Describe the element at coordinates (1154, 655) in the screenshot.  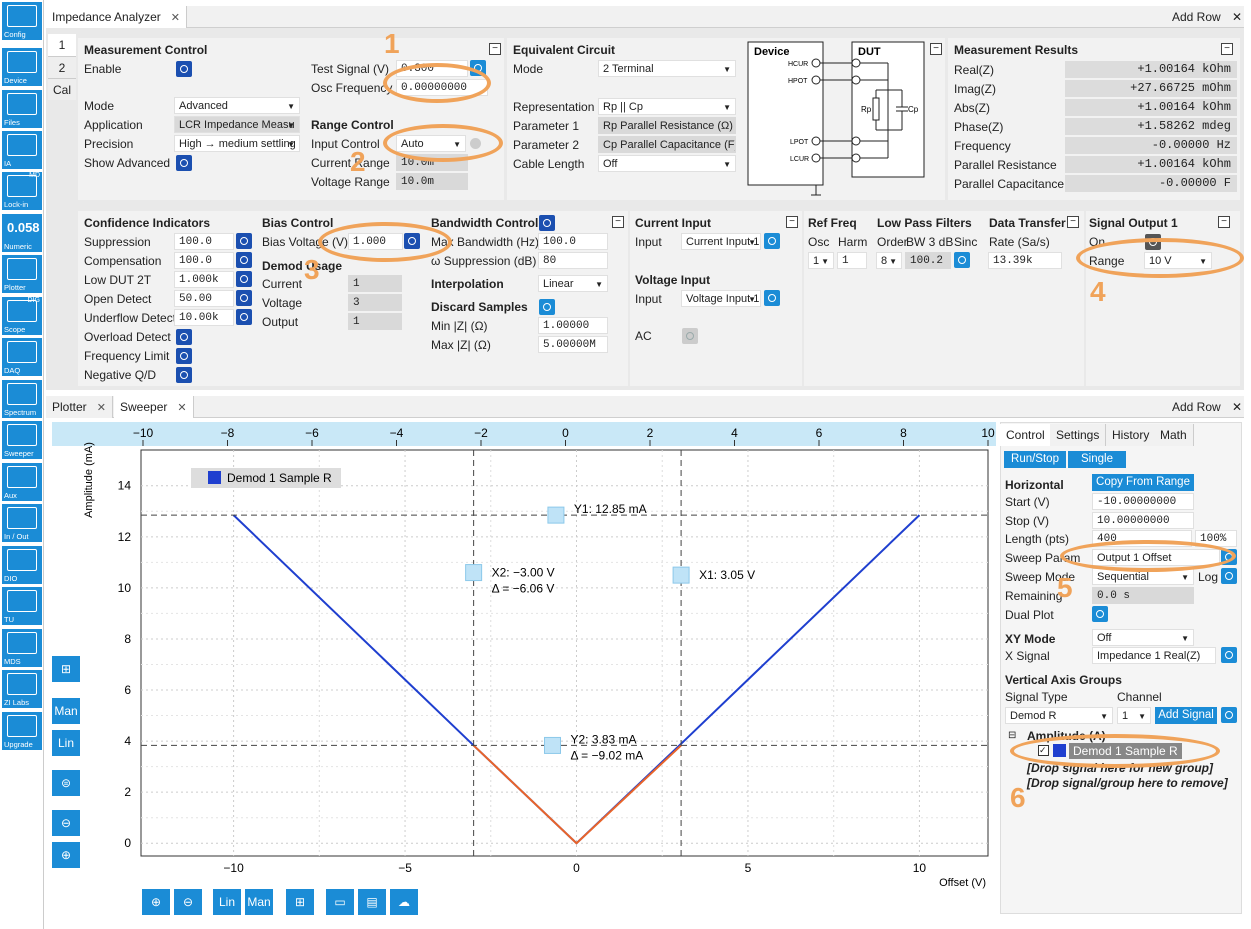
I see `x-signal-field: Impedance 1 Real(Z)` at that location.